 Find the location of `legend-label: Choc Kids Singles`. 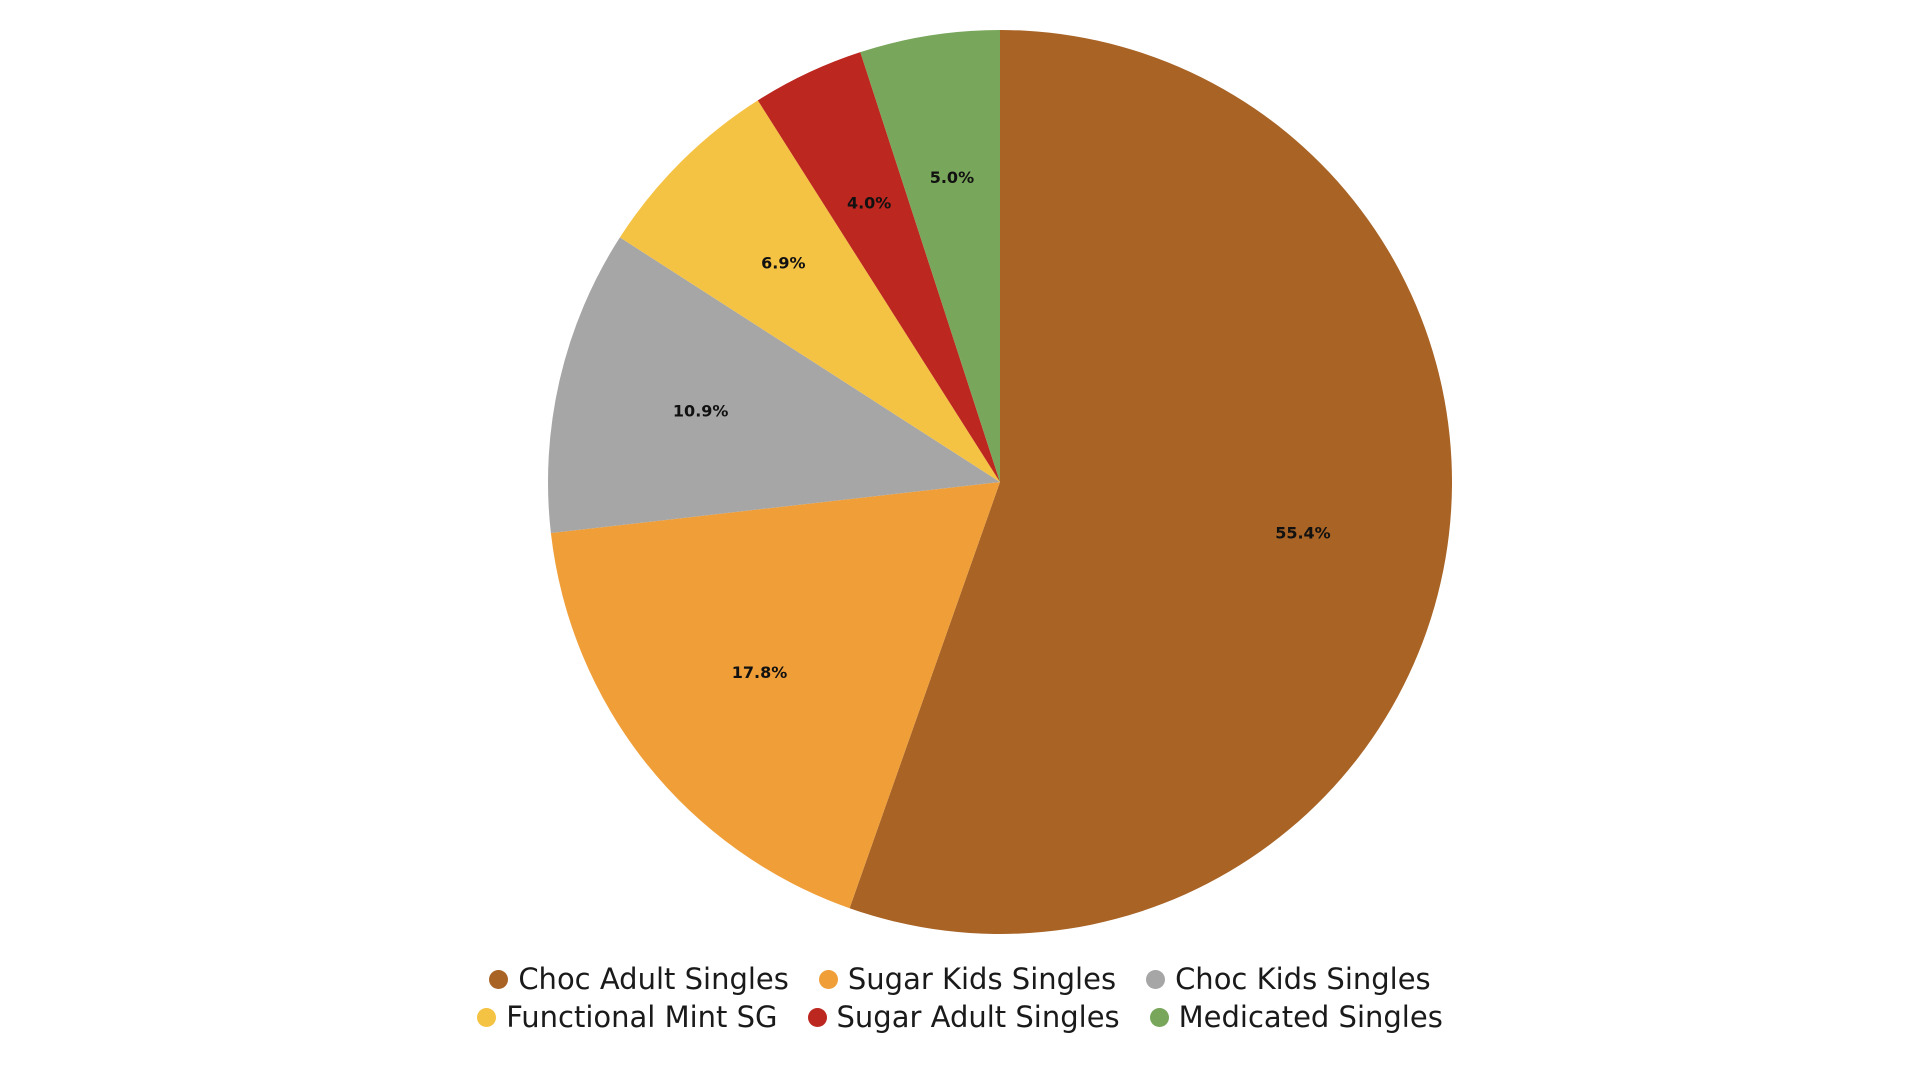

legend-label: Choc Kids Singles is located at coordinates (1303, 979).